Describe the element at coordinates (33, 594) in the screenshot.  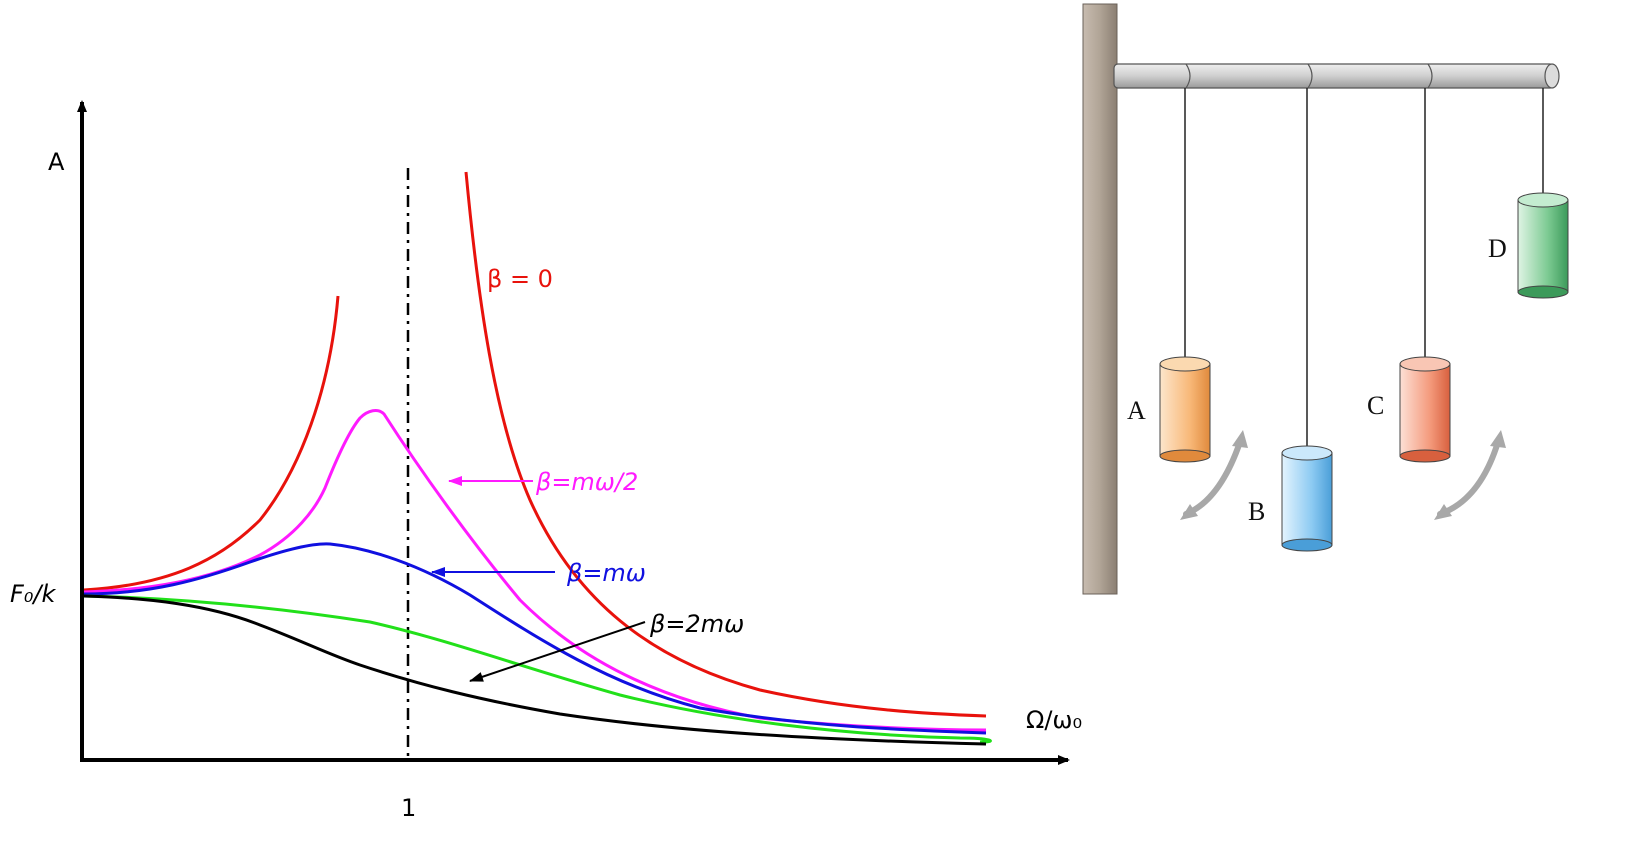
I see `y-level-label: F₀/k` at that location.